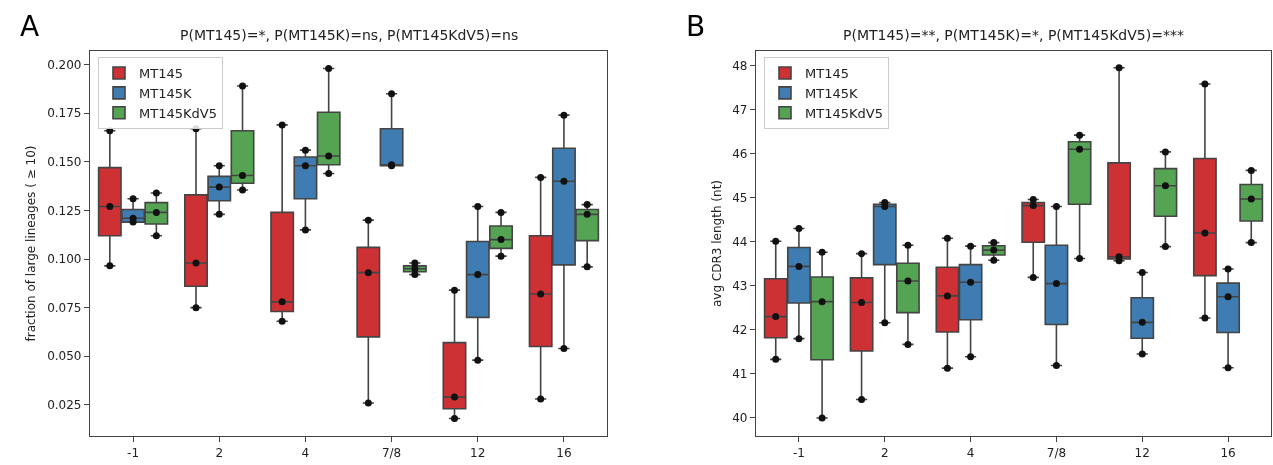 The height and width of the screenshot is (465, 1273). Describe the element at coordinates (64, 162) in the screenshot. I see `y-tick-label: 0.150` at that location.